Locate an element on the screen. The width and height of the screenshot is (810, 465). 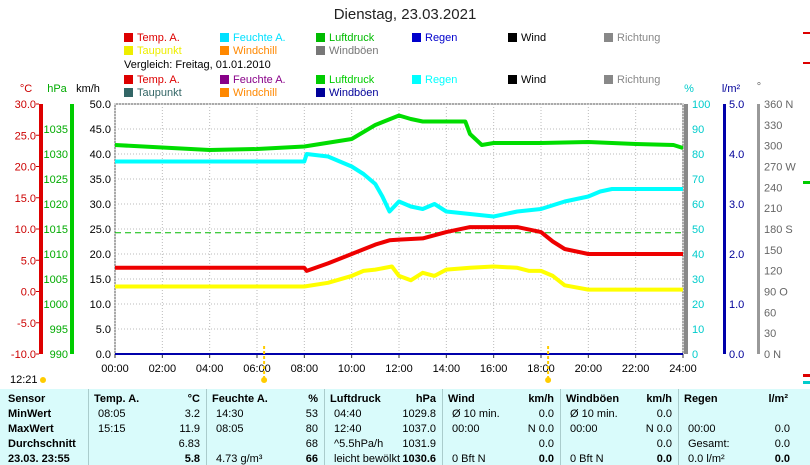
tick-temp: 20.0 is located at coordinates (25, 168).